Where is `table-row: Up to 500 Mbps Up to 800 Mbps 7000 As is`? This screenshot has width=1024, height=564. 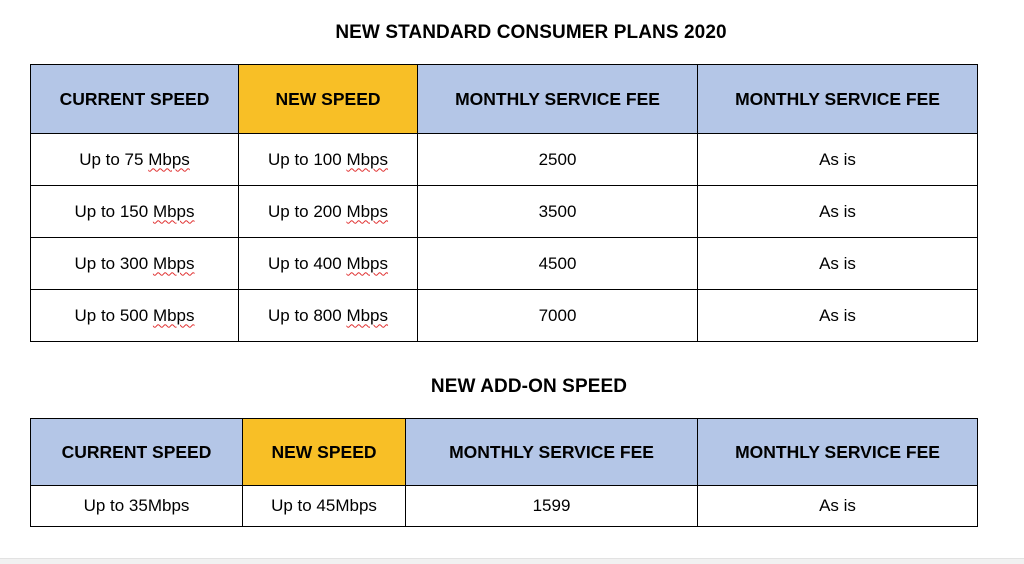 table-row: Up to 500 Mbps Up to 800 Mbps 7000 As is is located at coordinates (504, 315).